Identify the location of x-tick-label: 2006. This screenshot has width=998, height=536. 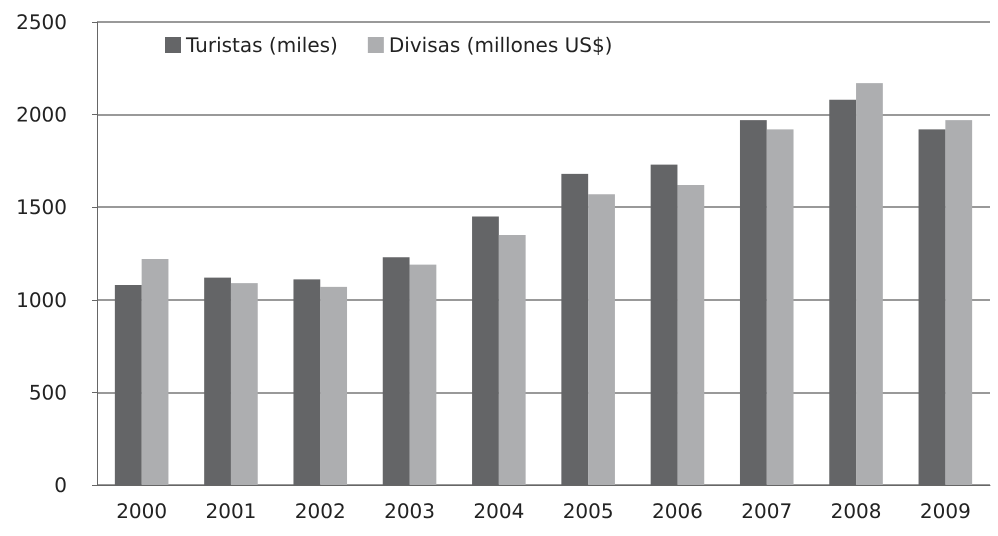
(677, 511).